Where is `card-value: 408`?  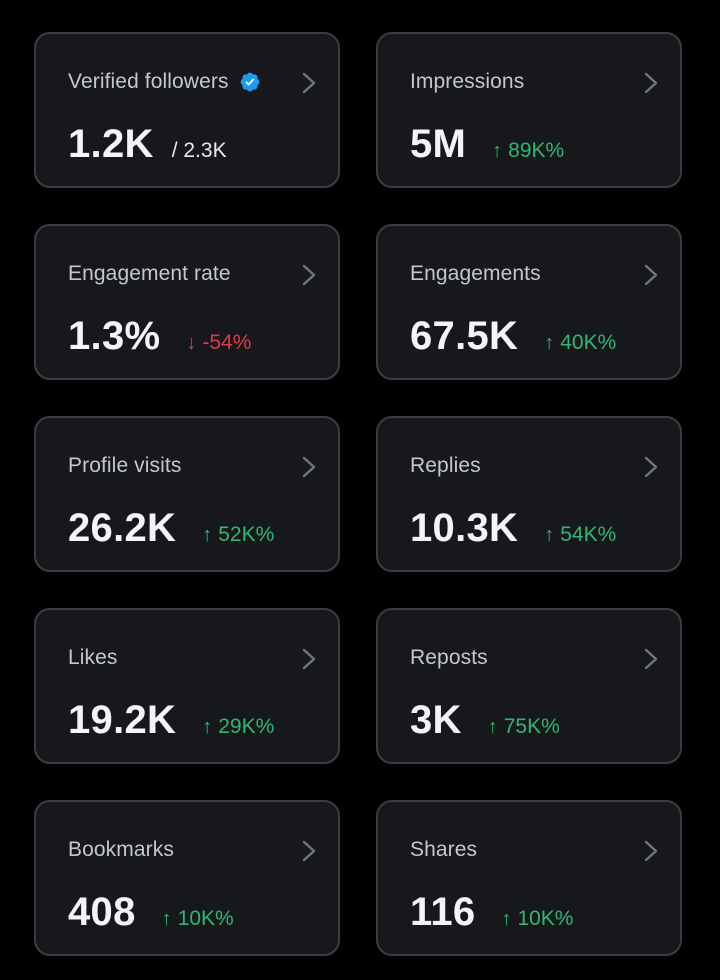 card-value: 408 is located at coordinates (102, 912).